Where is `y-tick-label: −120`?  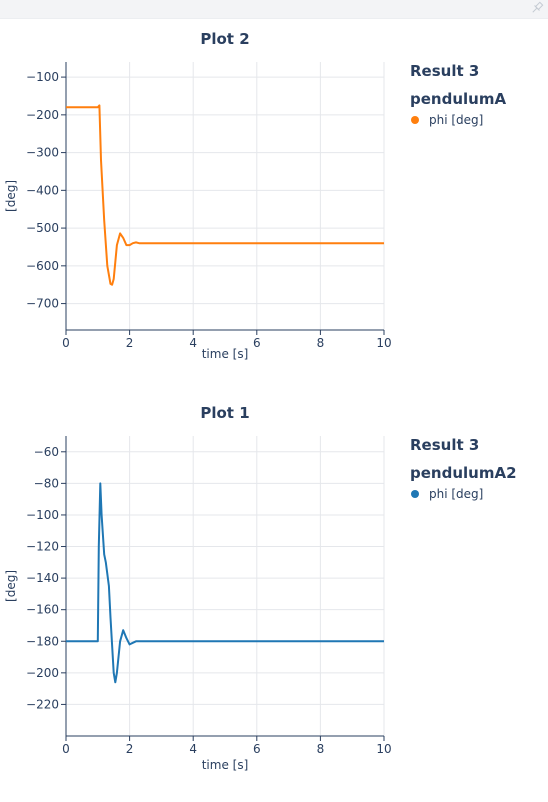 y-tick-label: −120 is located at coordinates (42, 547).